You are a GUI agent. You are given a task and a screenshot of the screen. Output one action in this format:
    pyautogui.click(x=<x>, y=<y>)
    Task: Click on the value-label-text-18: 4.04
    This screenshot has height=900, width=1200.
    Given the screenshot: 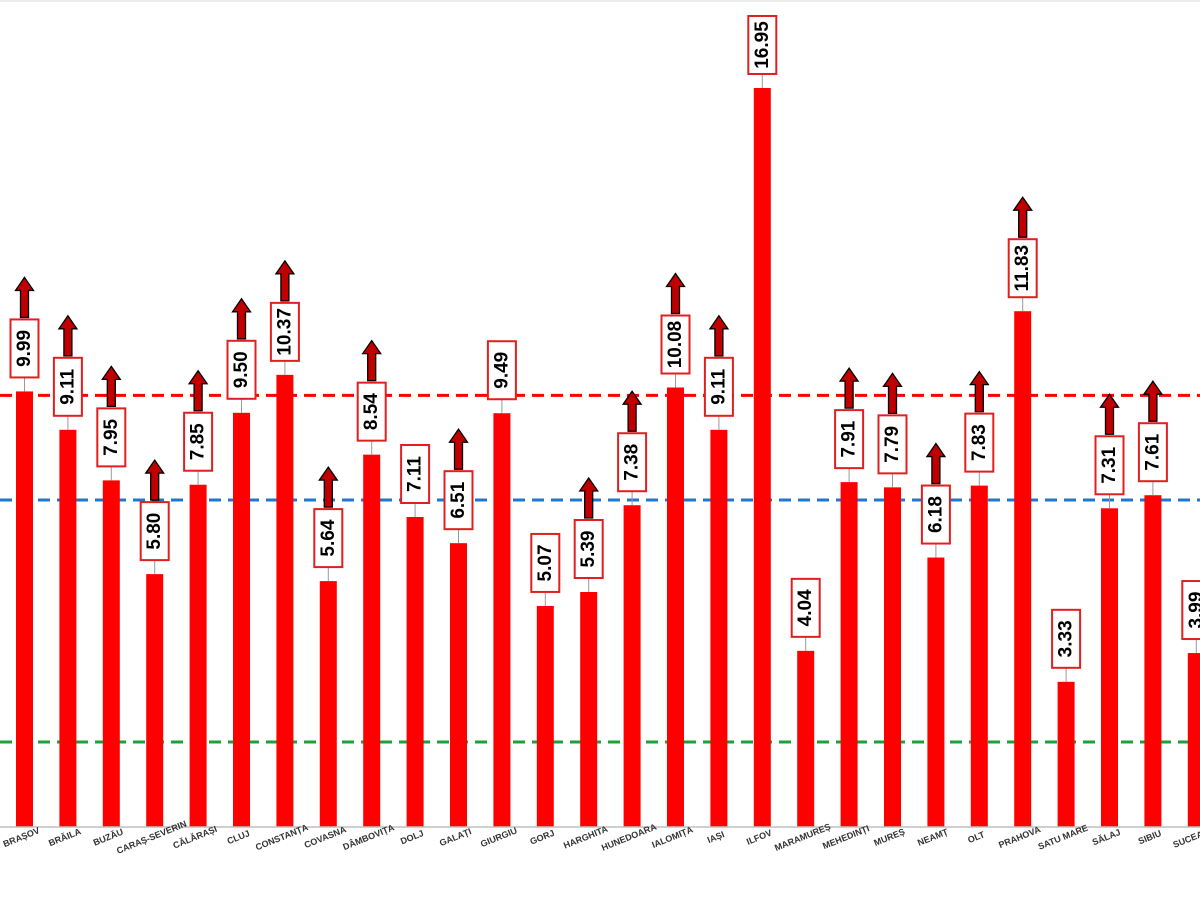 What is the action you would take?
    pyautogui.click(x=805, y=607)
    